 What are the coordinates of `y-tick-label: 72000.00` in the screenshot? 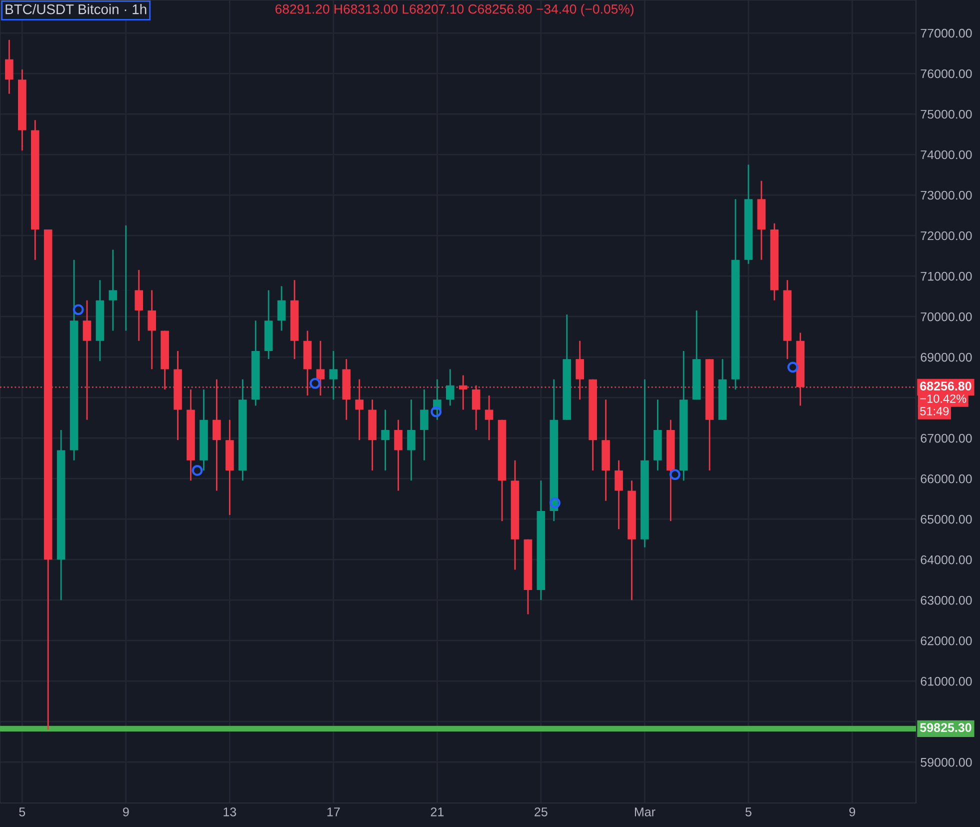 It's located at (946, 235).